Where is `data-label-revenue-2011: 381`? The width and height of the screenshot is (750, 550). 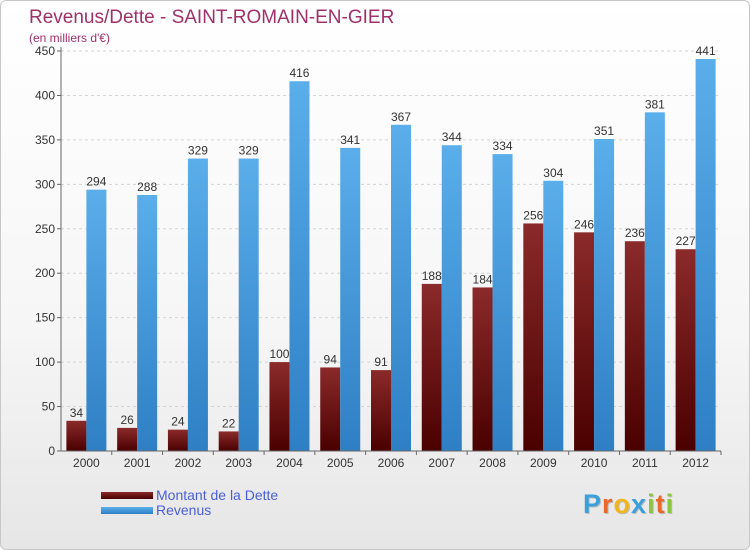
data-label-revenue-2011: 381 is located at coordinates (655, 104).